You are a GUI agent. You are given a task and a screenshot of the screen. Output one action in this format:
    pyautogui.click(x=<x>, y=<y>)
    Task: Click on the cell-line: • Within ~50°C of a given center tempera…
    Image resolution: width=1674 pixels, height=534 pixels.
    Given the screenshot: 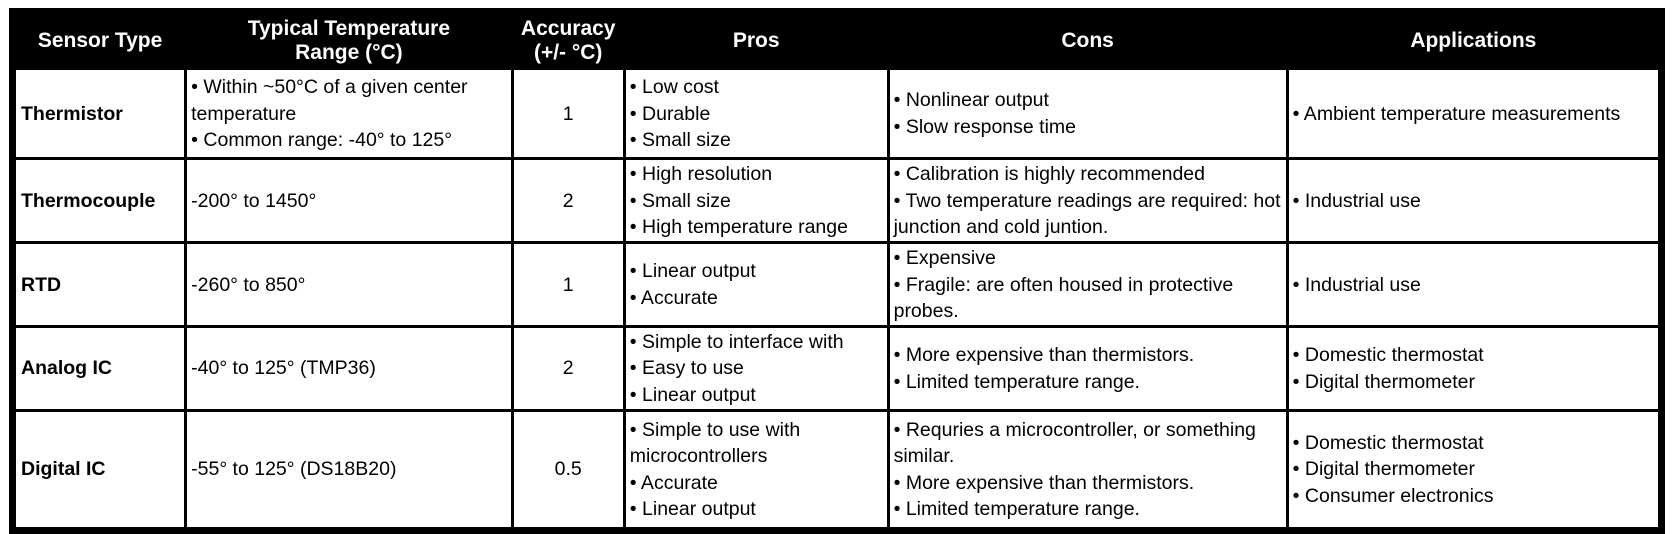 What is the action you would take?
    pyautogui.click(x=329, y=100)
    